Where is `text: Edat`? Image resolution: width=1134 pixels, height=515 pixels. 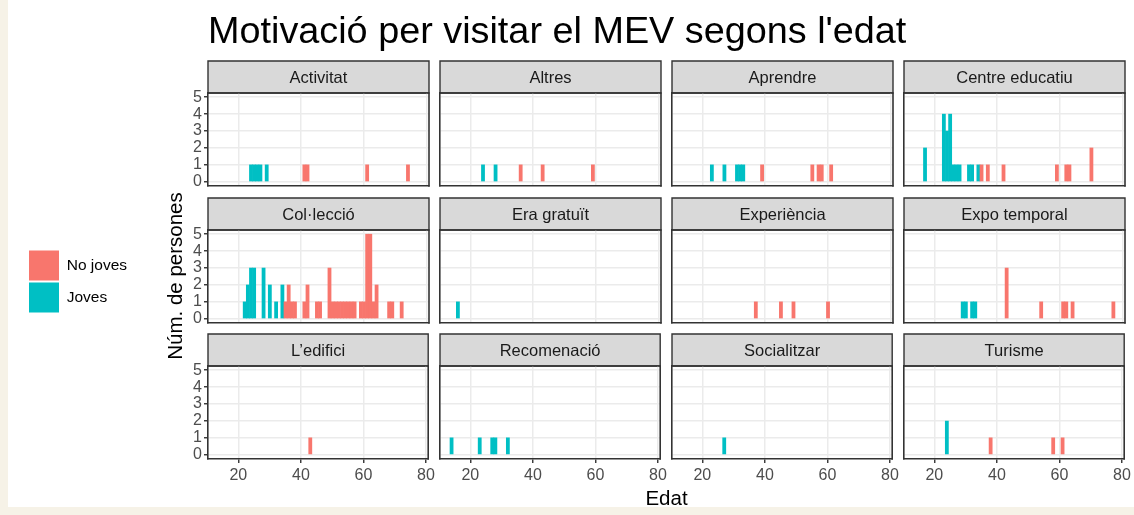
text: Edat is located at coordinates (666, 497).